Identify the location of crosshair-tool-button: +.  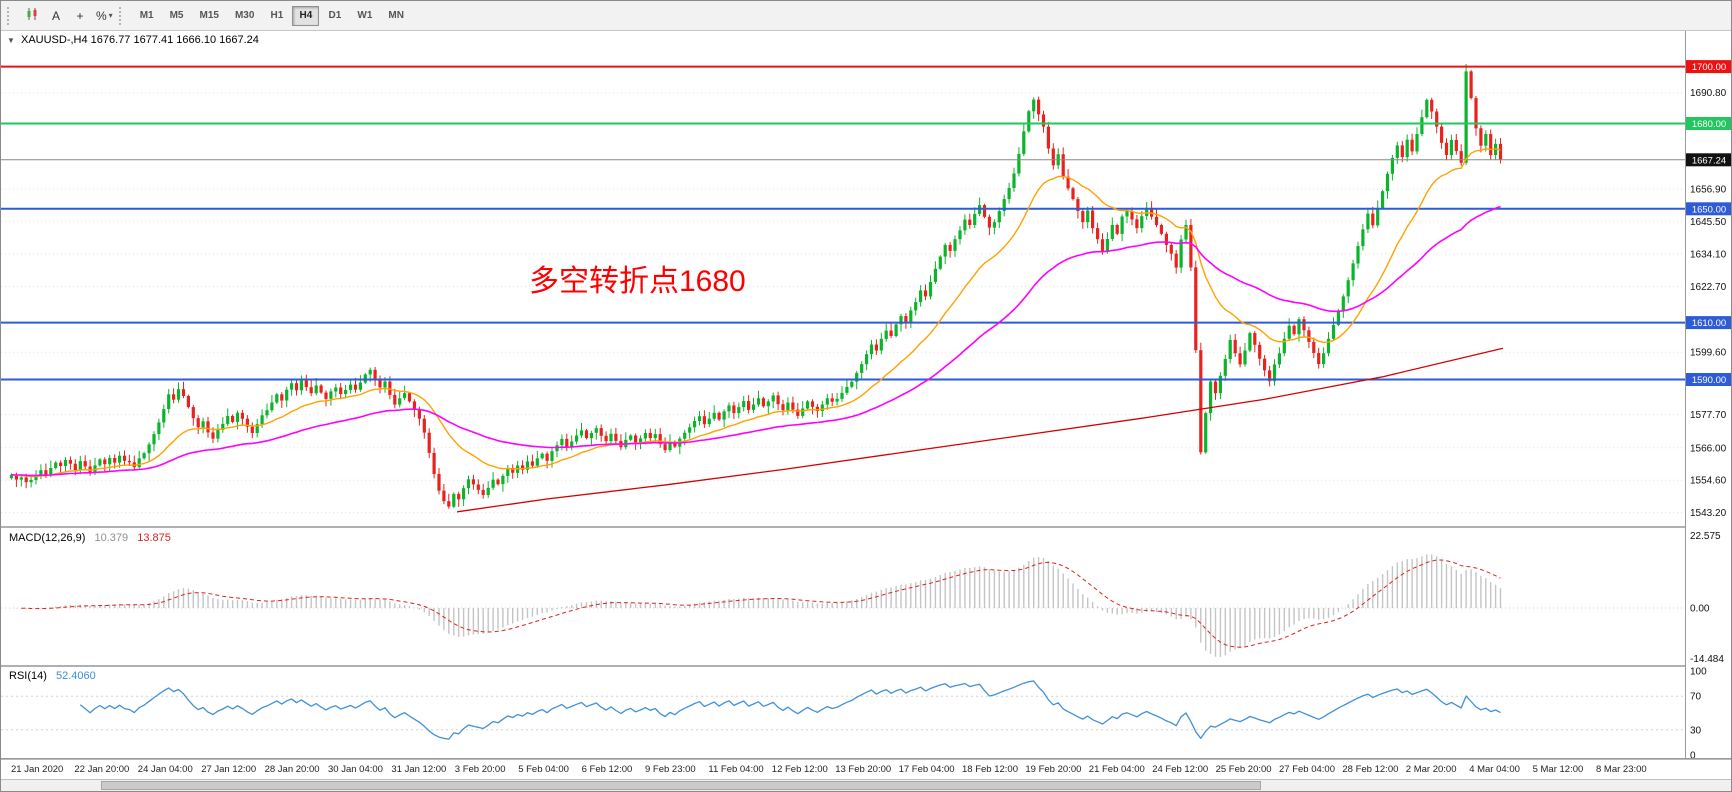
(80, 16).